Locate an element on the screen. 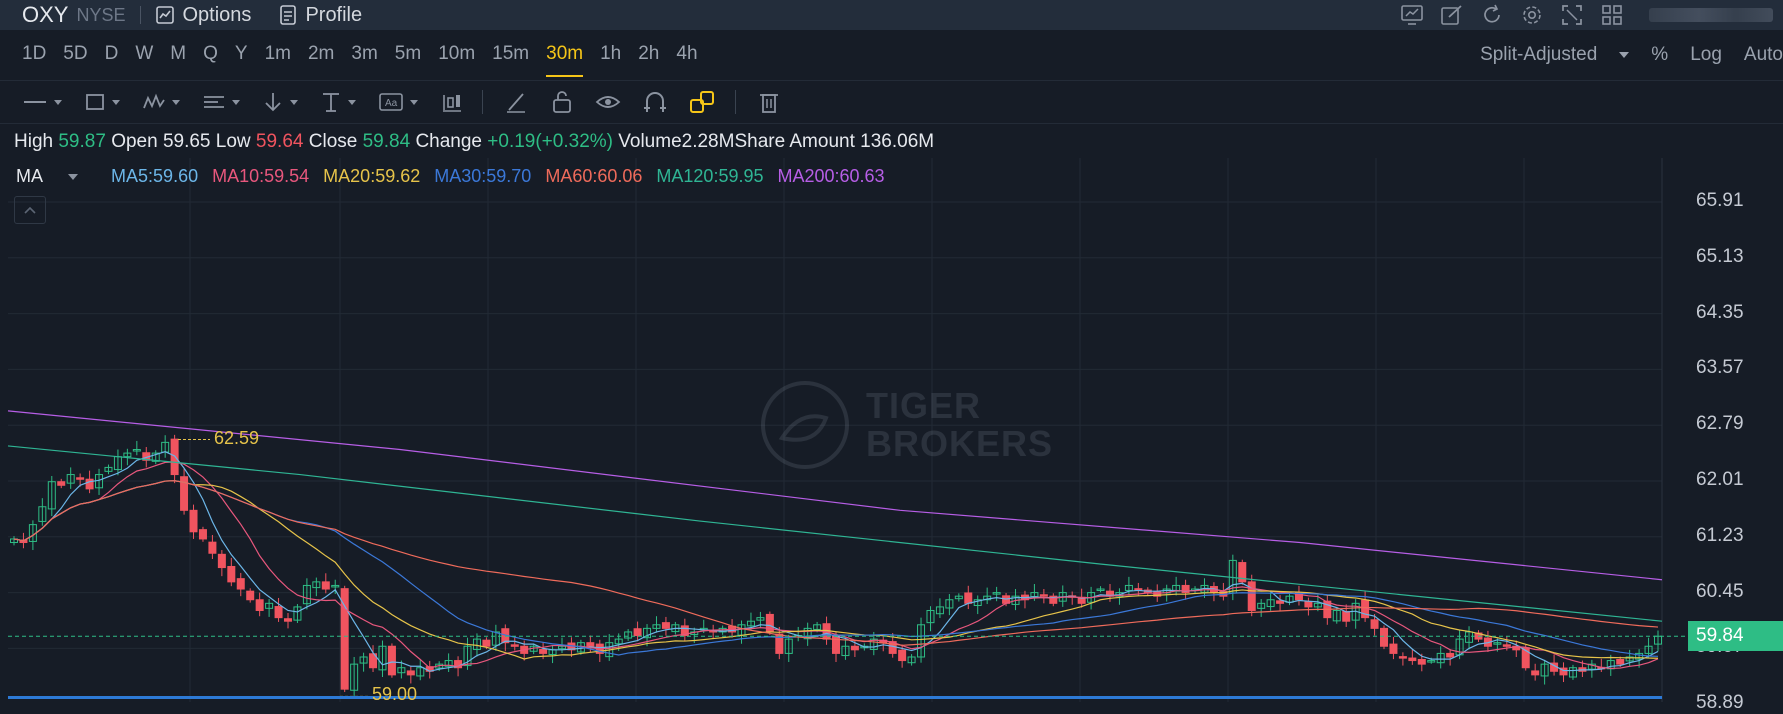  options-link: Options is located at coordinates (203, 15).